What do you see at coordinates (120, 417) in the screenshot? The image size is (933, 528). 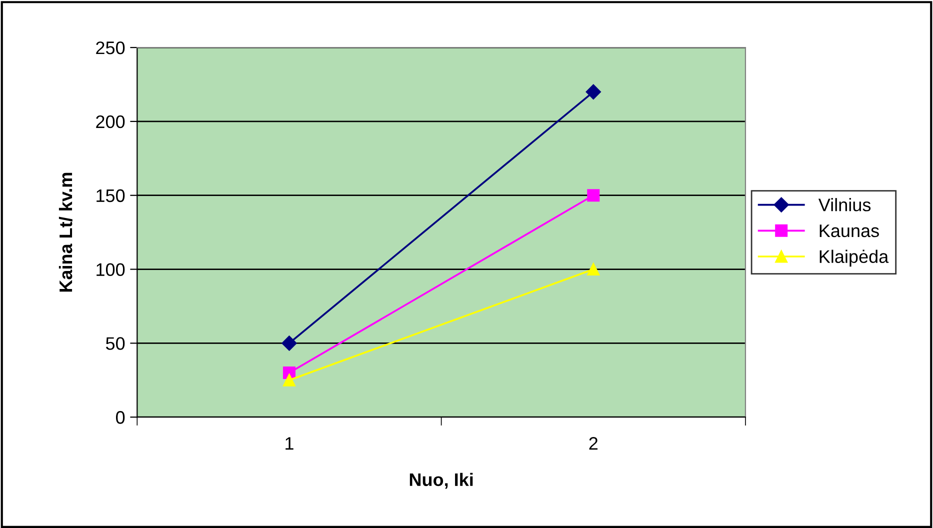 I see `y-tick-label: 0` at bounding box center [120, 417].